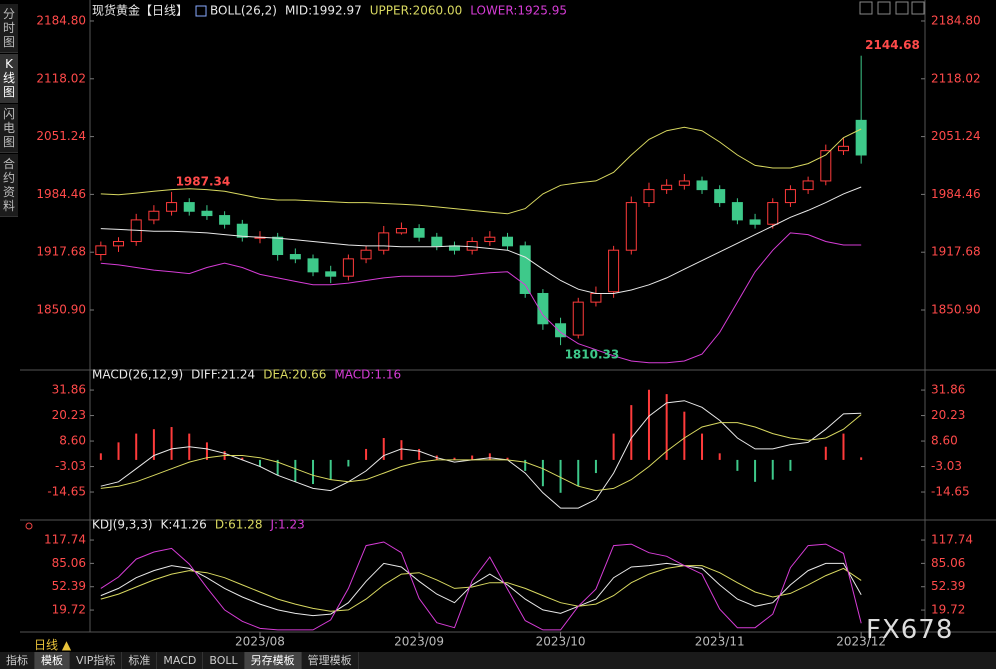 Image resolution: width=996 pixels, height=669 pixels. Describe the element at coordinates (892, 45) in the screenshot. I see `price-annotation: 2144.68` at that location.